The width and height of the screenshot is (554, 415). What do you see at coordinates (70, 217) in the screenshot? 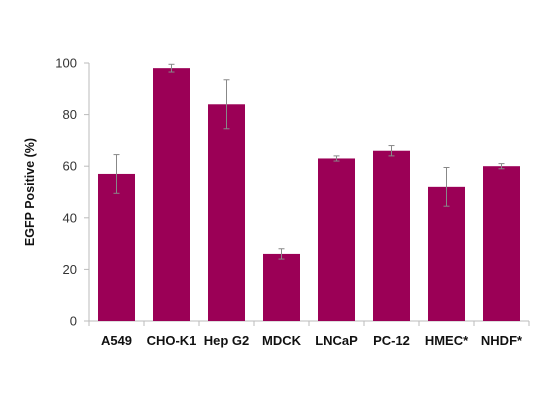
I see `y-tick-label: 40` at bounding box center [70, 217].